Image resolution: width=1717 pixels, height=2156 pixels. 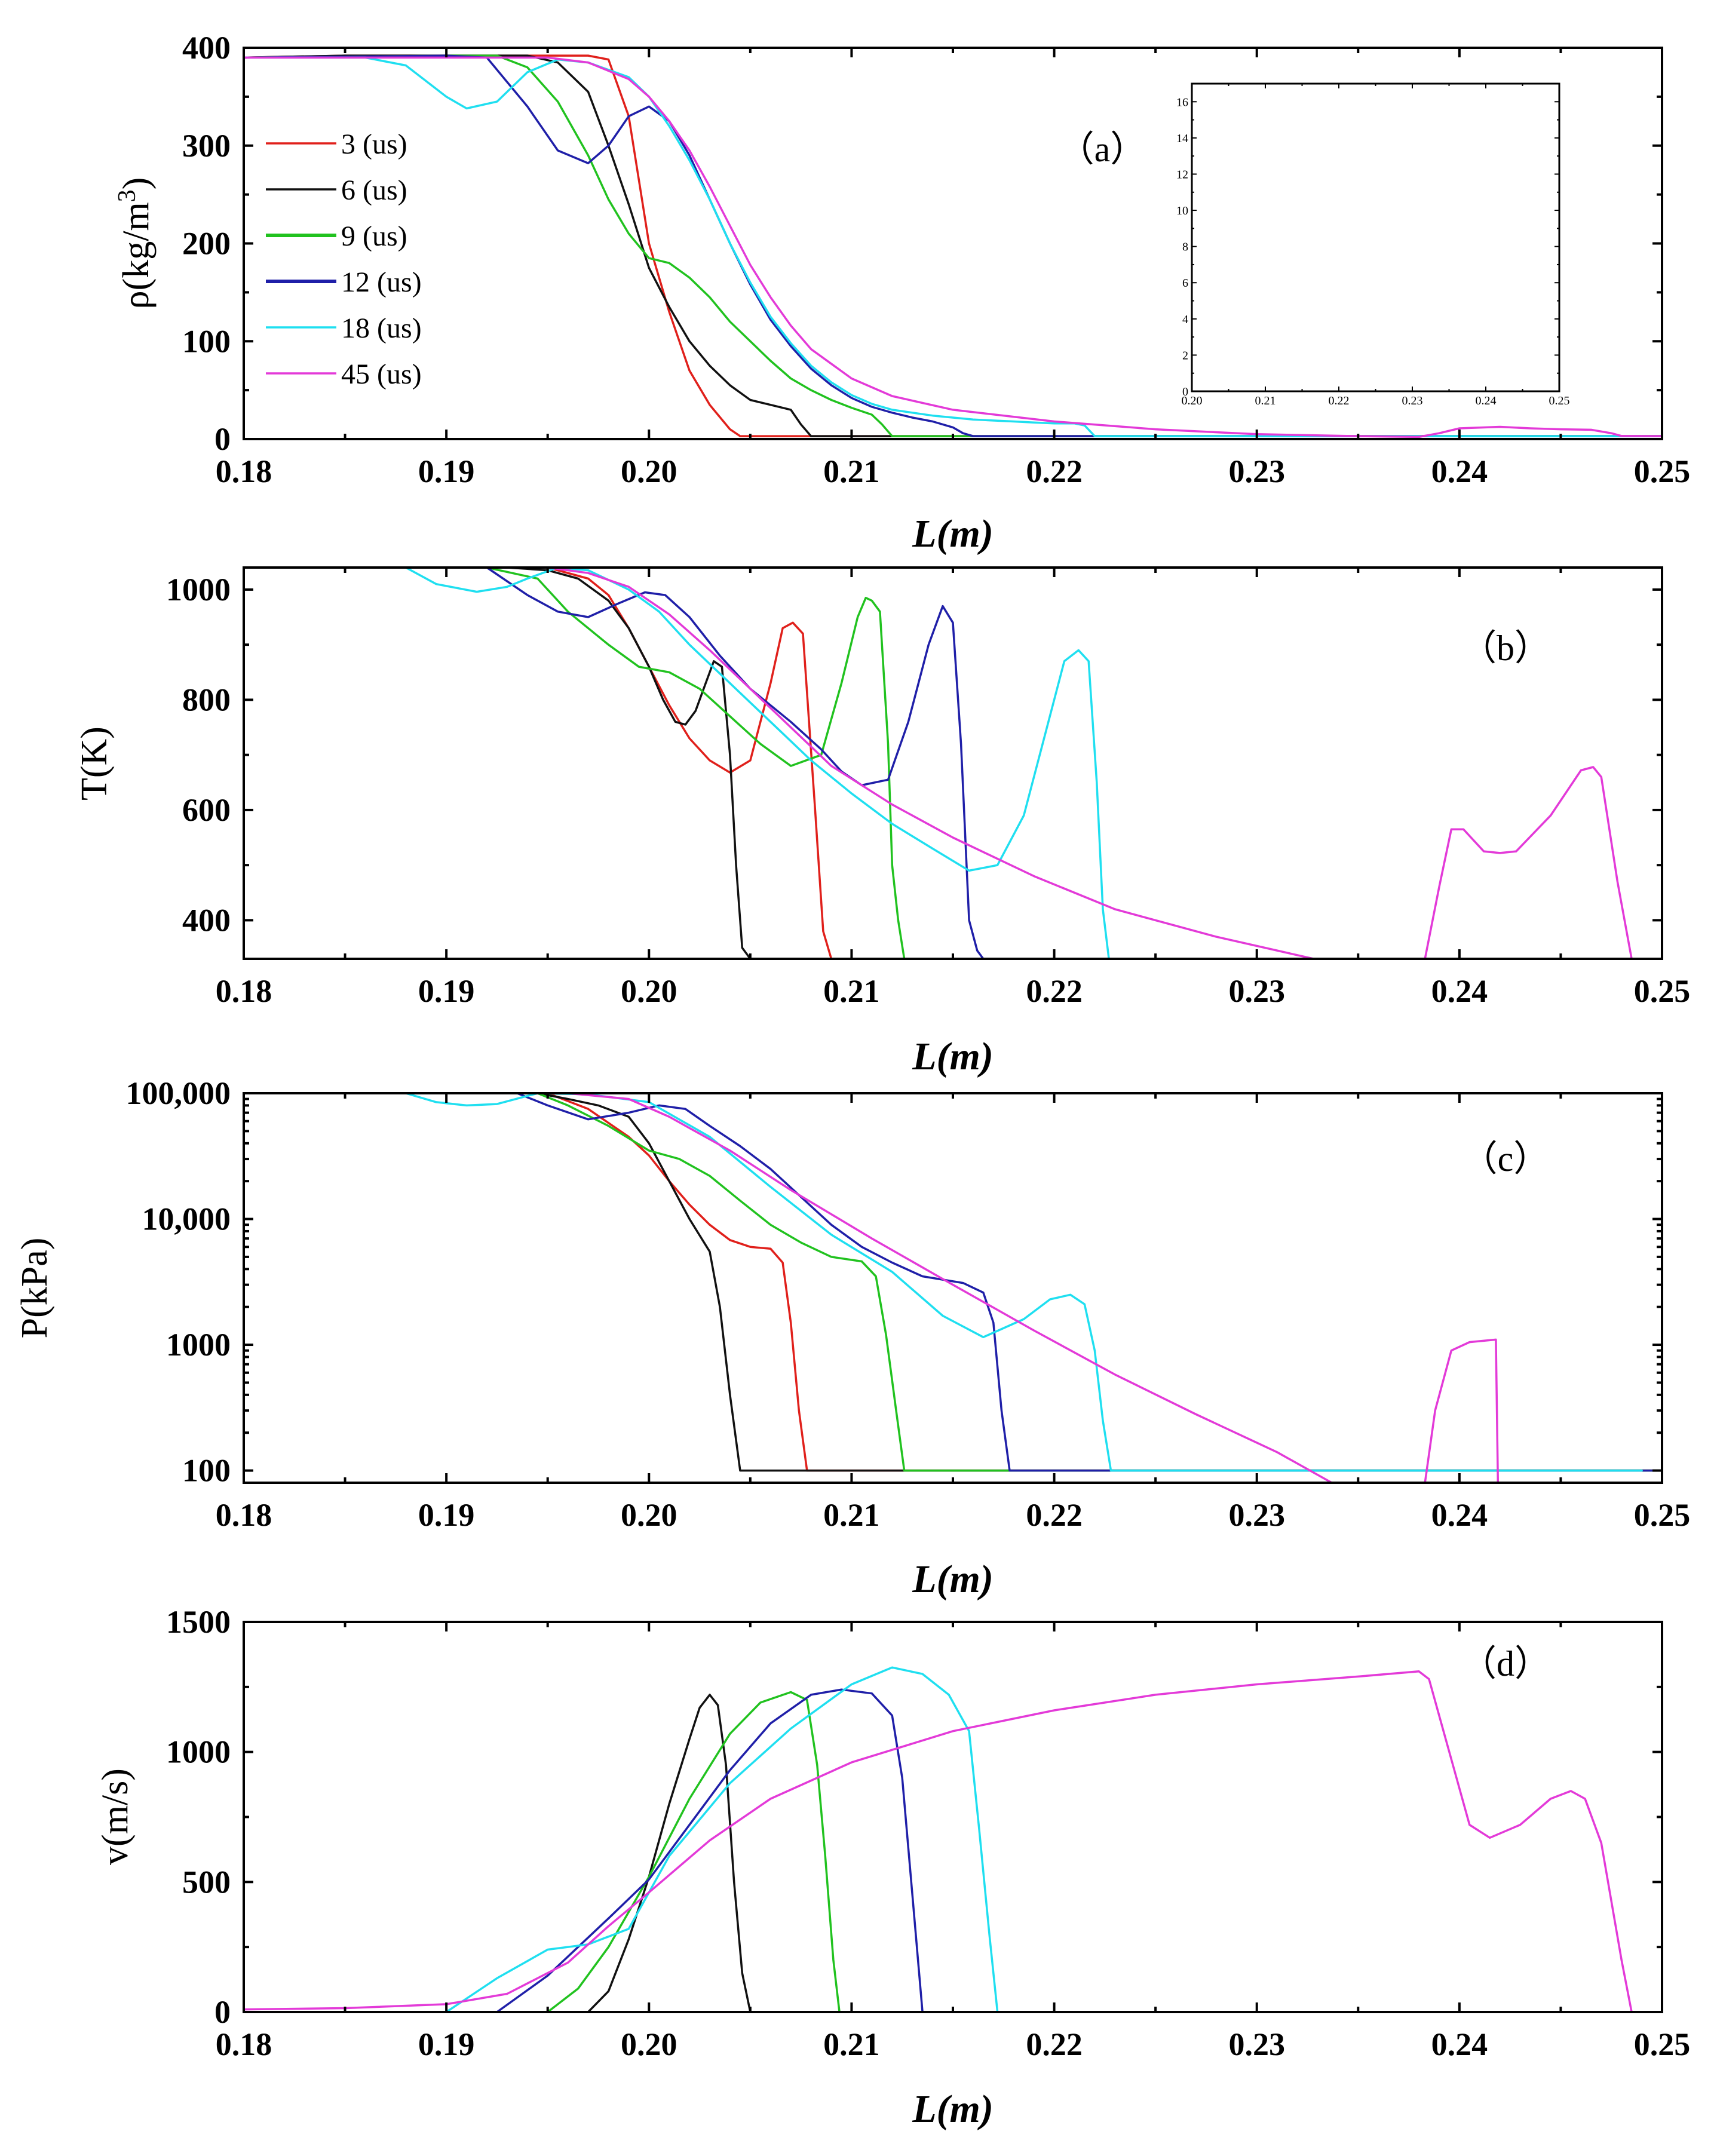 I want to click on legend-entry: 3 (us), so click(x=374, y=144).